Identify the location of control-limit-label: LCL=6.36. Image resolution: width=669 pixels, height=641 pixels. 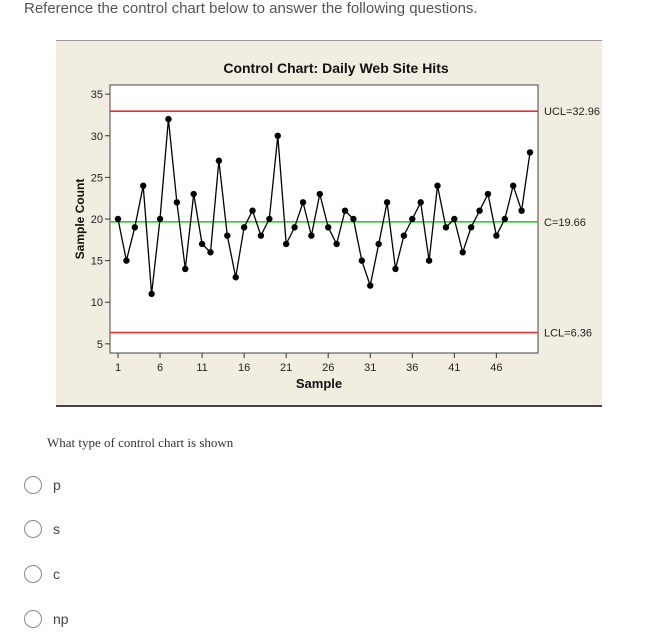
(568, 334).